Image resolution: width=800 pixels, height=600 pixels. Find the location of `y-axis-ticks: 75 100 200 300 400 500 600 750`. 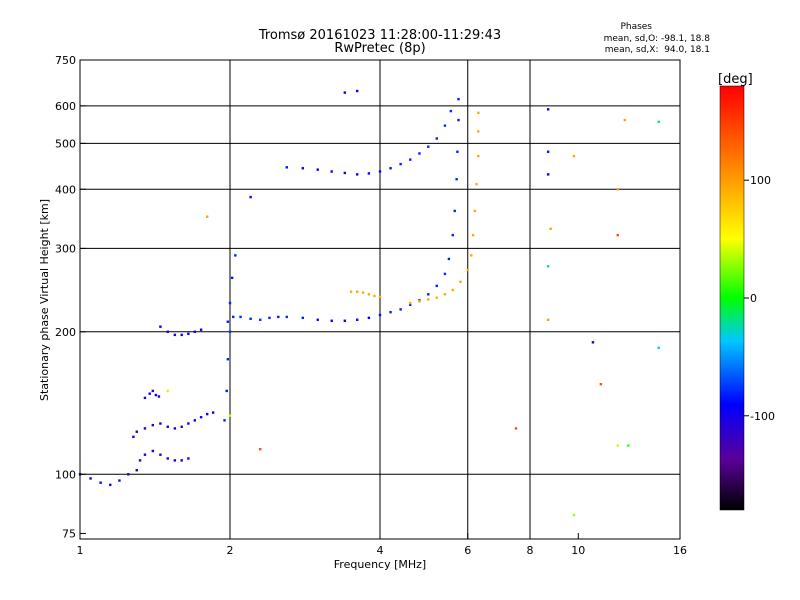

y-axis-ticks: 75 100 200 300 400 500 600 750 is located at coordinates (70, 297).